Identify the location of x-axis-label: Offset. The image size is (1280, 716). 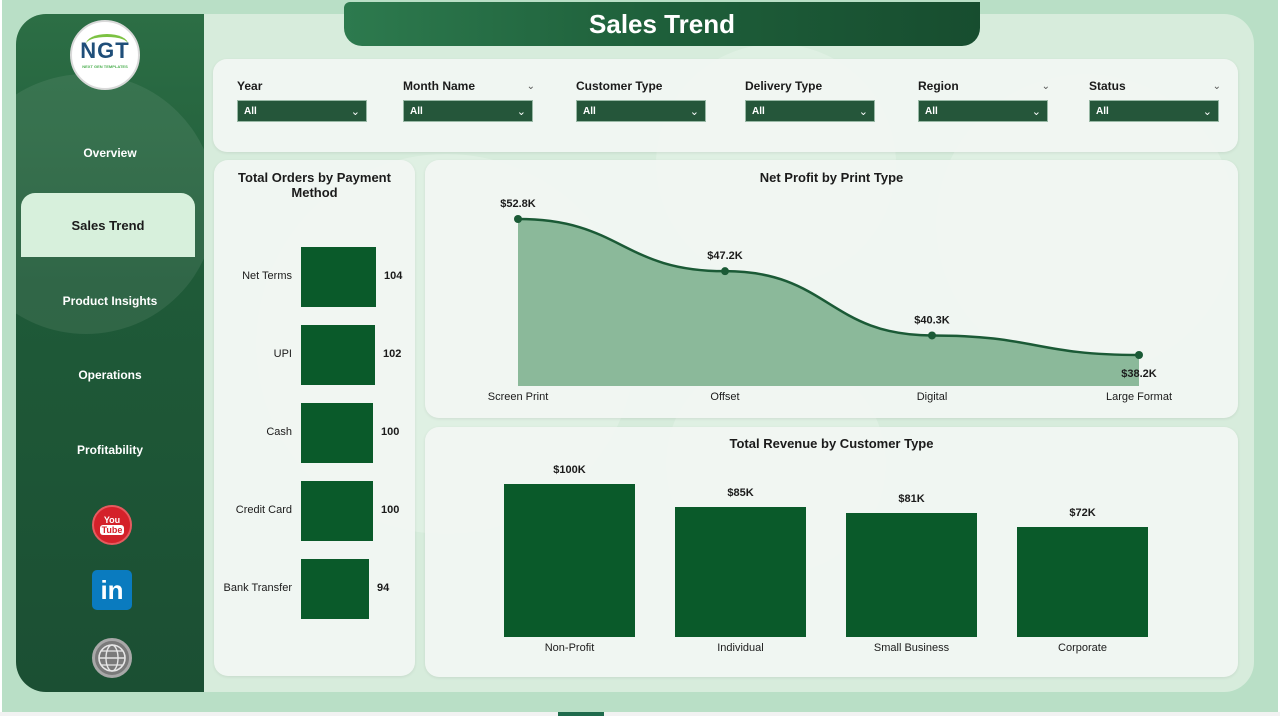
(724, 397).